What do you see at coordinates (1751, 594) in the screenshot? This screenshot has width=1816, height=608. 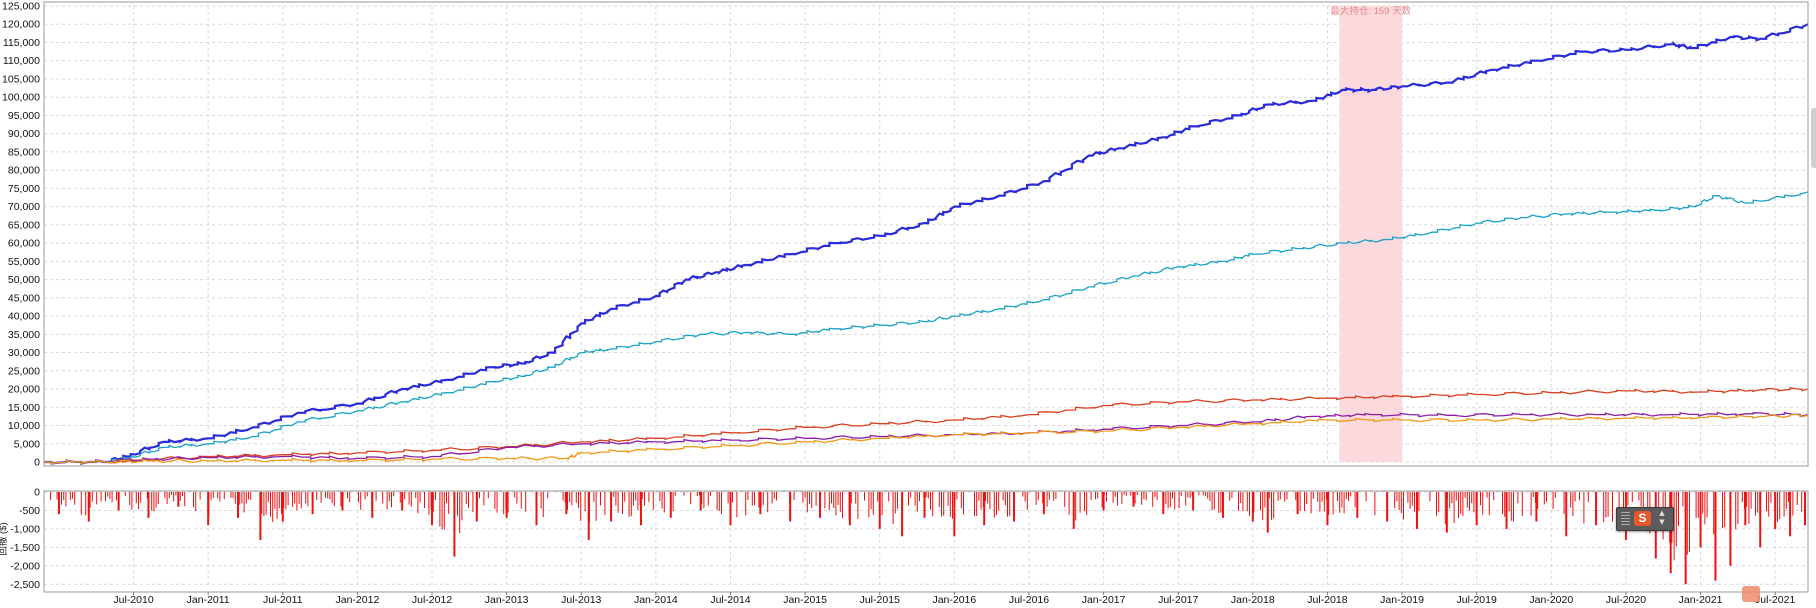 I see `watermark-logo` at bounding box center [1751, 594].